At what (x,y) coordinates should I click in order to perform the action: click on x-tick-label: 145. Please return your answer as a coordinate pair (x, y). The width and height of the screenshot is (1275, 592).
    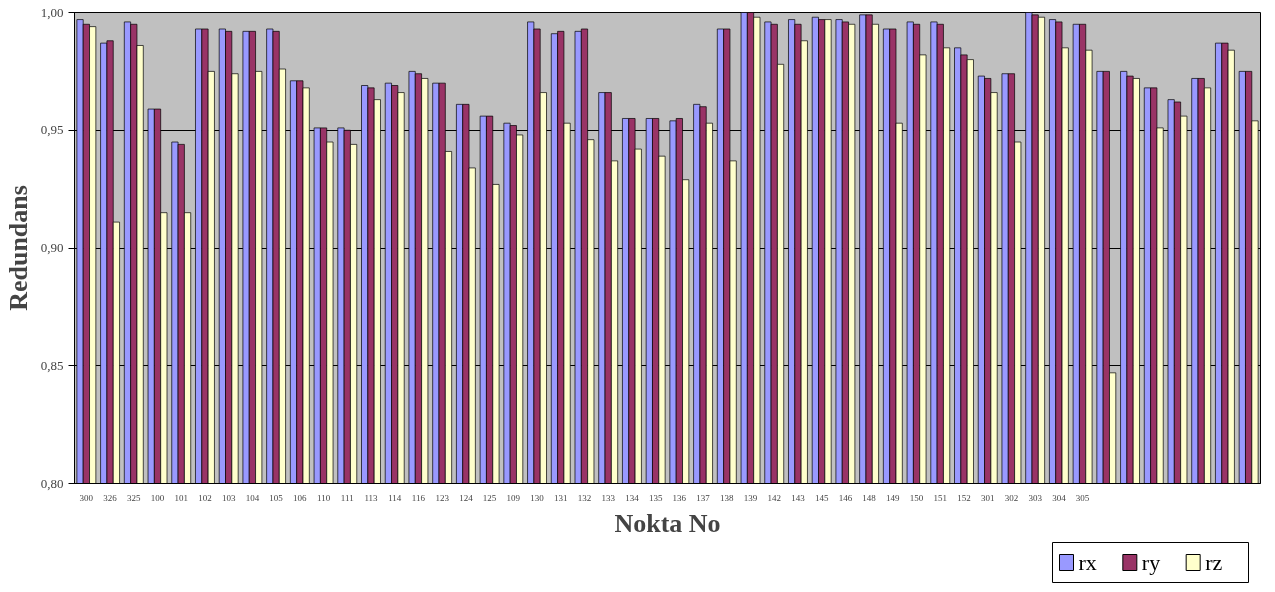
    Looking at the image, I should click on (821, 497).